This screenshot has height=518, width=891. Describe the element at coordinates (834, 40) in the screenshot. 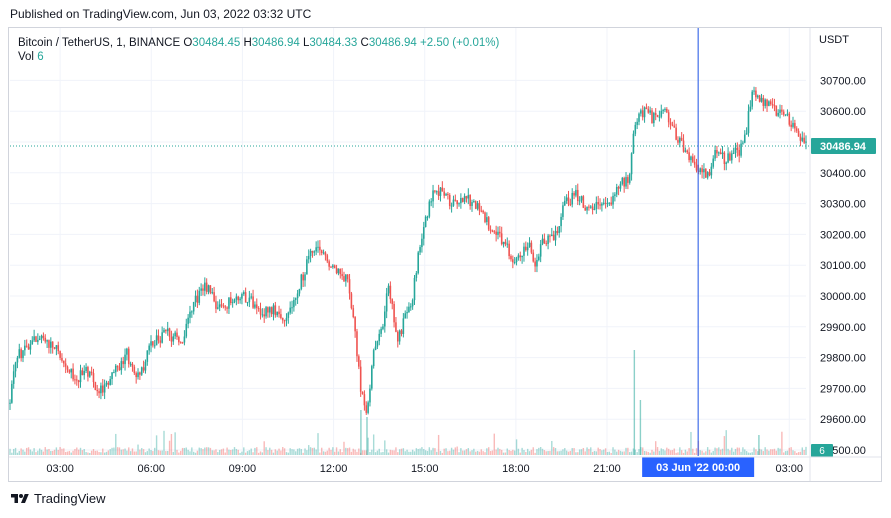

I see `currency-label: USDT` at that location.